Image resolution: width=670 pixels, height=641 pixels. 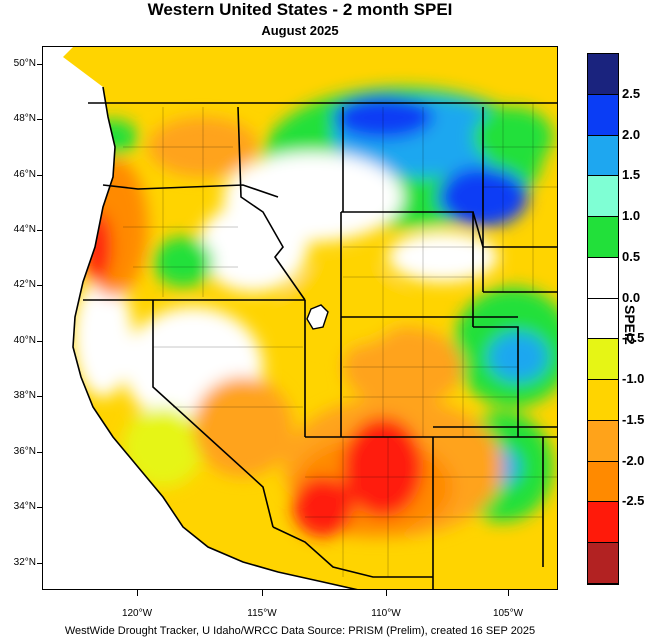 What do you see at coordinates (24, 174) in the screenshot?
I see `lat-label-46: 46°N` at bounding box center [24, 174].